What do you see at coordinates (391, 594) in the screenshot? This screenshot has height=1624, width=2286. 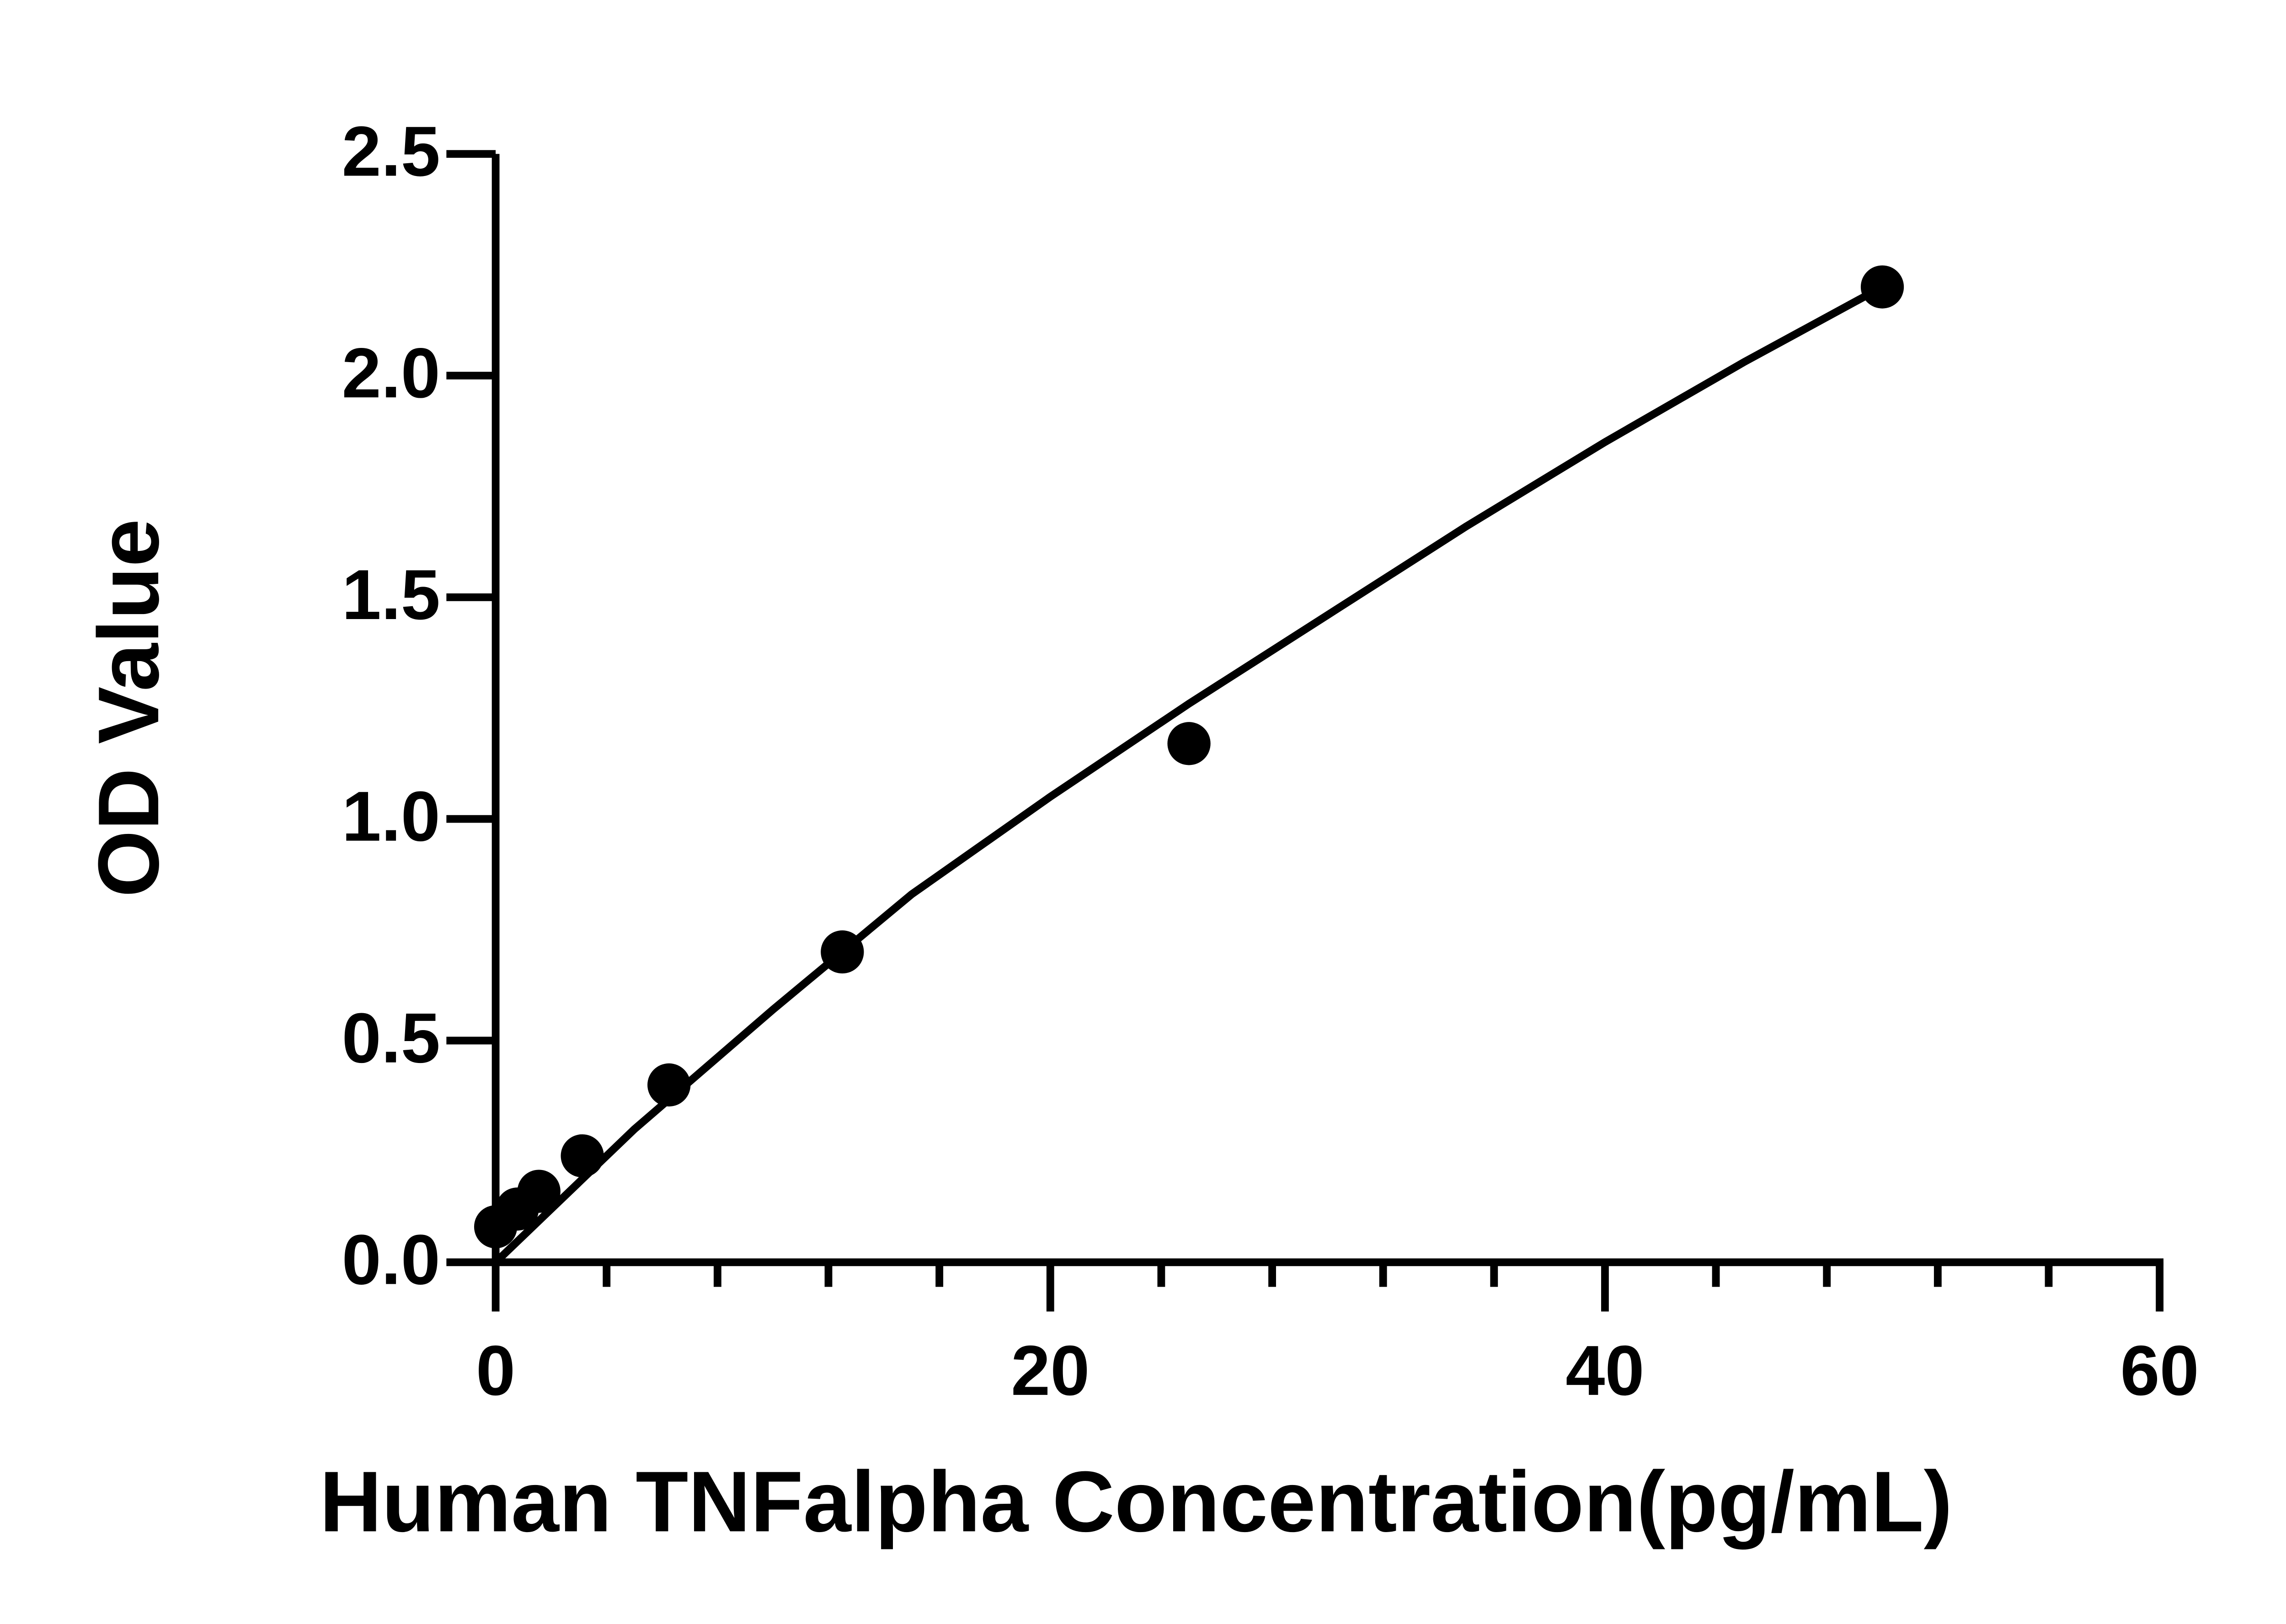 I see `y-tick-label: 1.5` at bounding box center [391, 594].